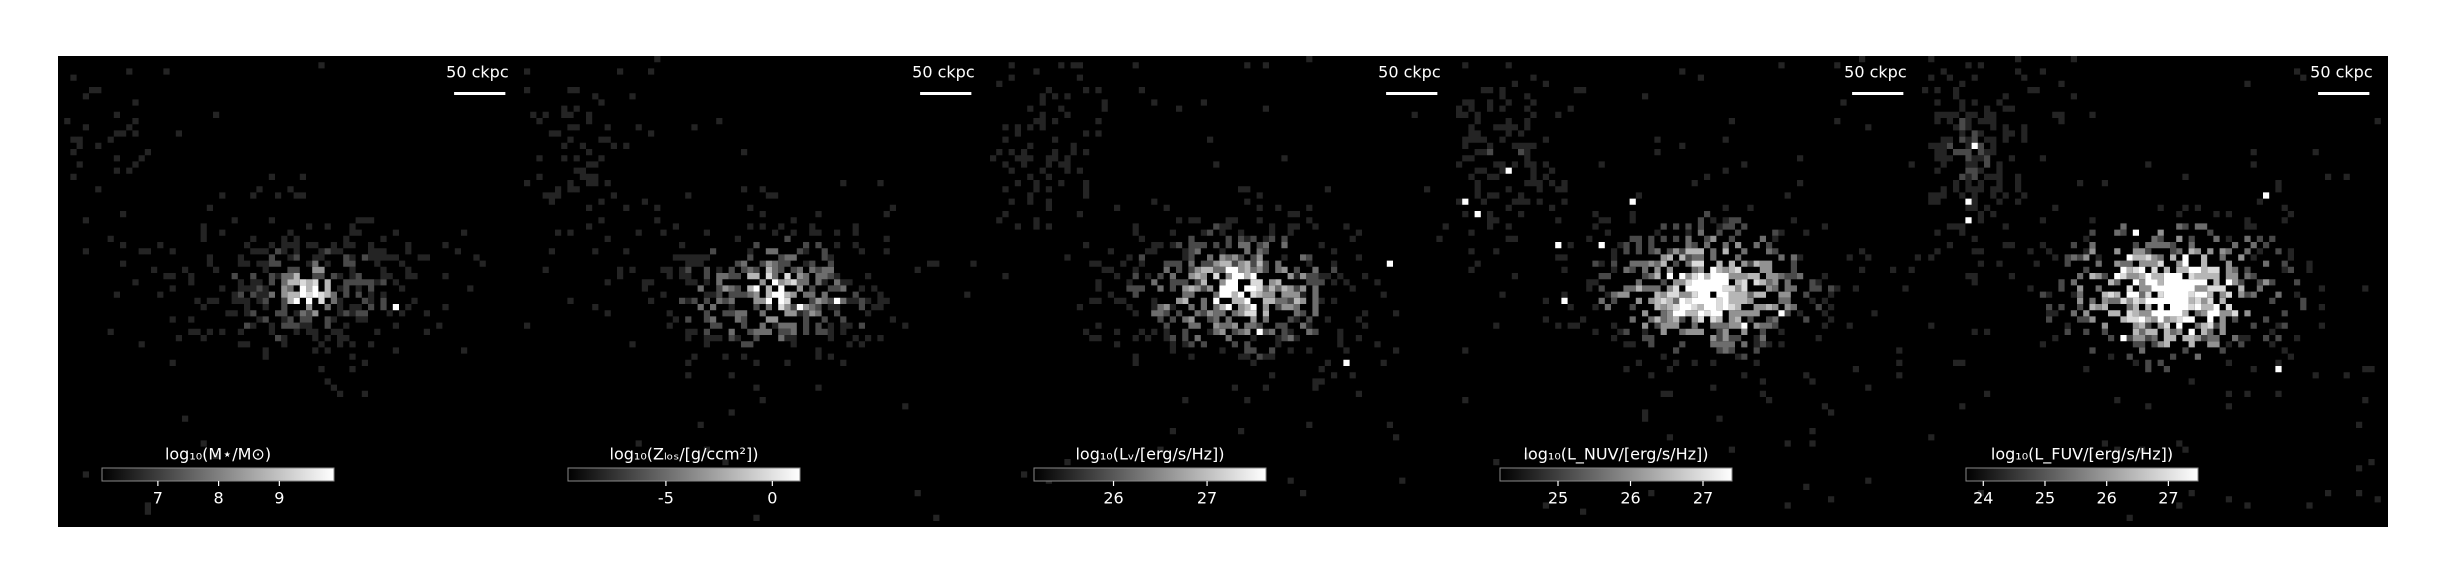 This screenshot has width=2444, height=584. Describe the element at coordinates (158, 498) in the screenshot. I see `colorbar-tick-label: 7` at that location.